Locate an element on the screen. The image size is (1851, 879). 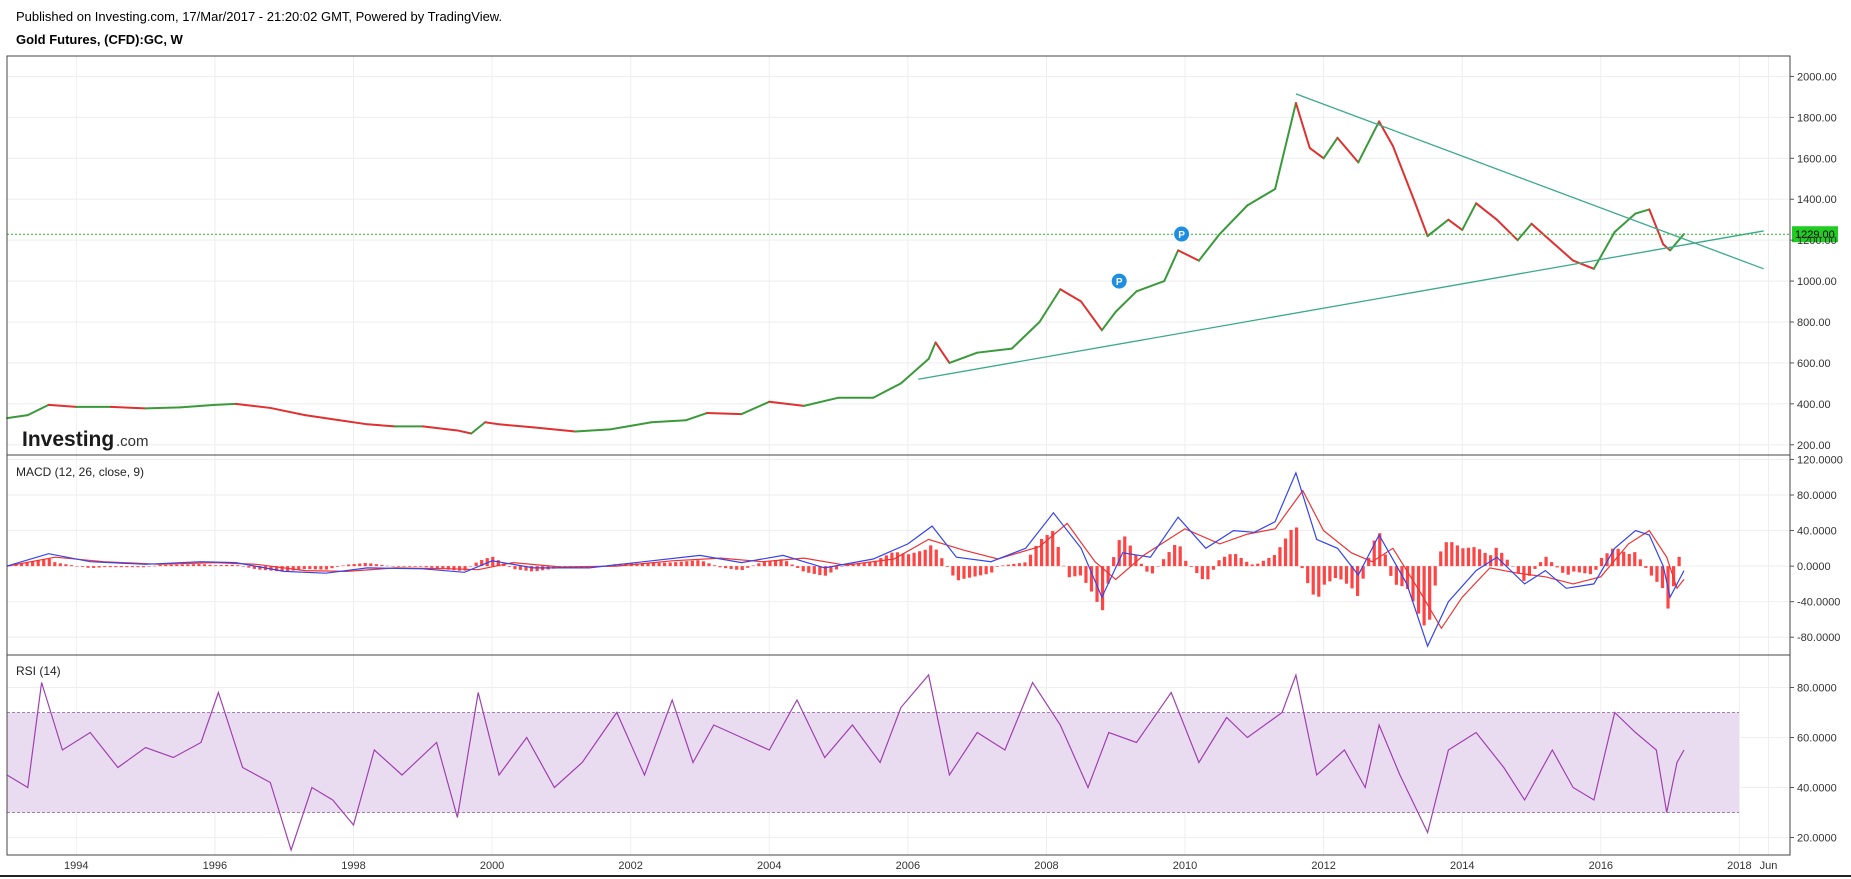
event-marker-label: P is located at coordinates (1119, 282).